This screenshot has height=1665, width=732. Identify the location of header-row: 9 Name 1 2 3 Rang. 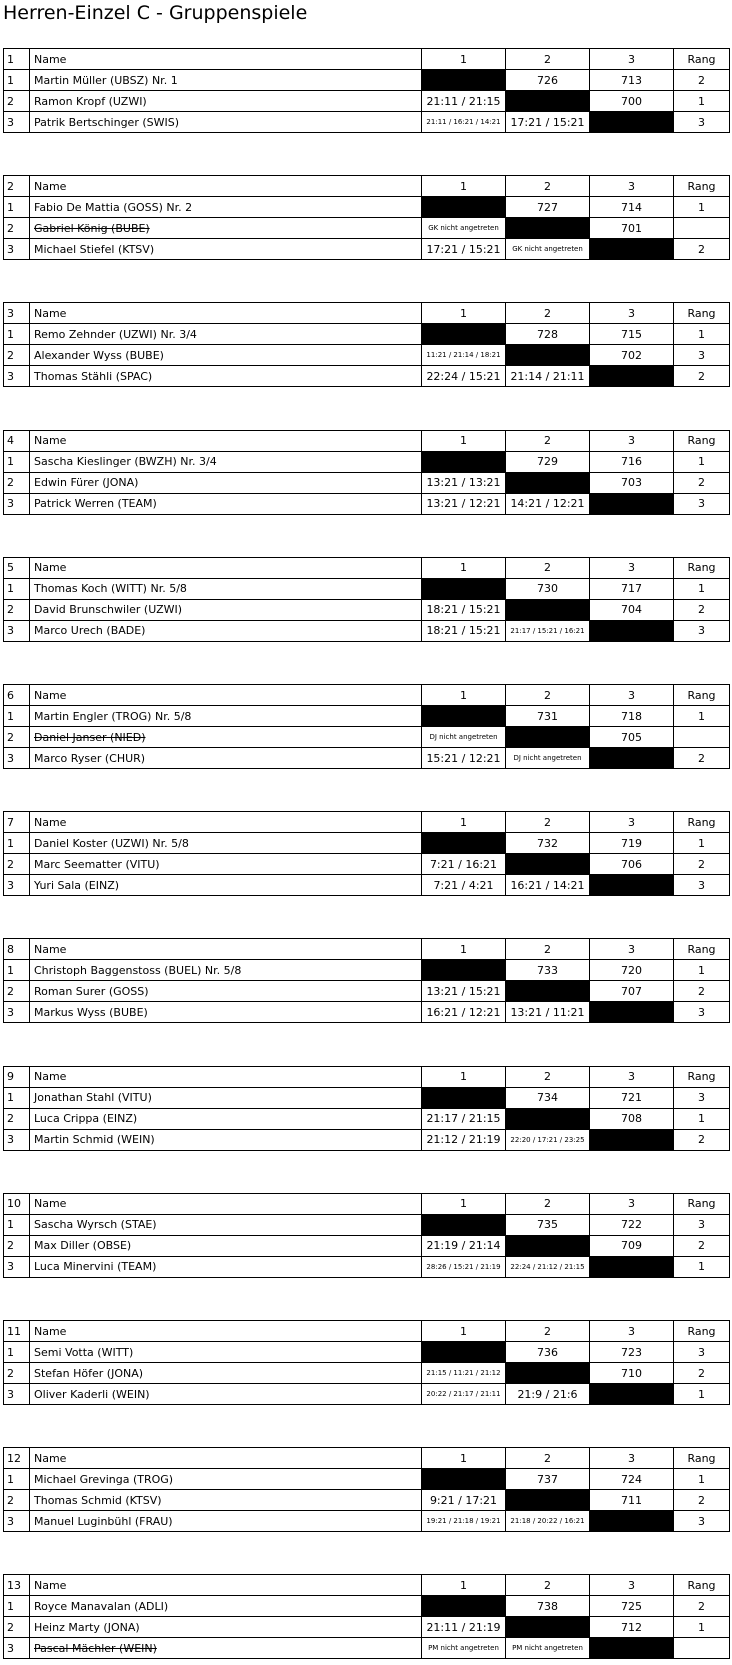
(366, 1076).